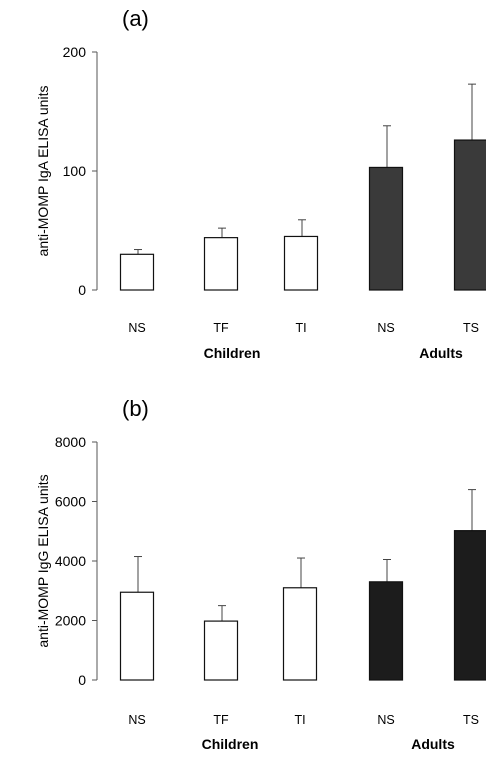  Describe the element at coordinates (43, 171) in the screenshot. I see `y-axis-label: anti-MOMP IgA ELISA units` at that location.